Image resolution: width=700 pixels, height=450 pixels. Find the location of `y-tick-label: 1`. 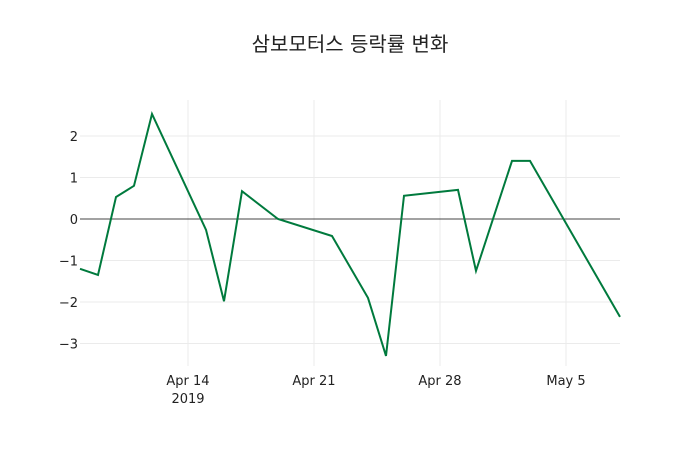

y-tick-label: 1 is located at coordinates (74, 179).